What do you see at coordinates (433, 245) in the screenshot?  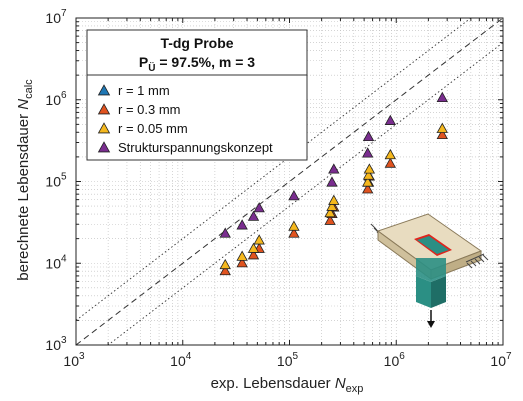 I see `attachment-top` at bounding box center [433, 245].